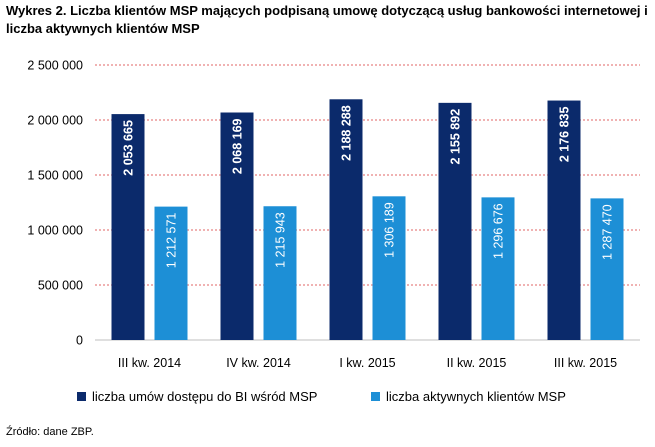 The image size is (655, 447). Describe the element at coordinates (477, 363) in the screenshot. I see `x-tick-label: II kw. 2015` at that location.